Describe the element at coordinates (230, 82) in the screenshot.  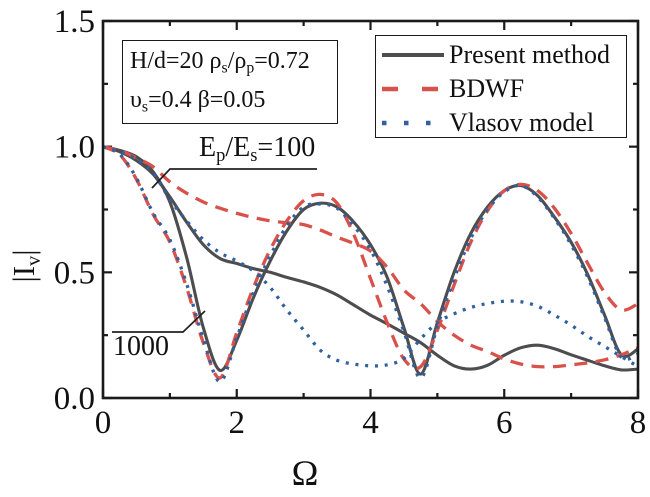
I see `parameter-box: H/d=20 ρs/ρp=0.72 υs=0.4 β=0.05` at that location.